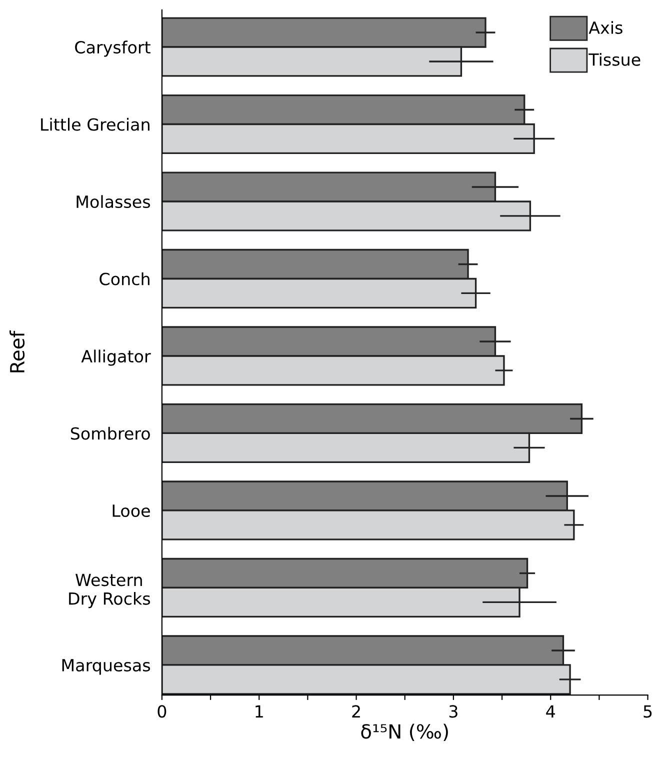  Describe the element at coordinates (116, 358) in the screenshot. I see `y-tick-label: Alligator` at that location.